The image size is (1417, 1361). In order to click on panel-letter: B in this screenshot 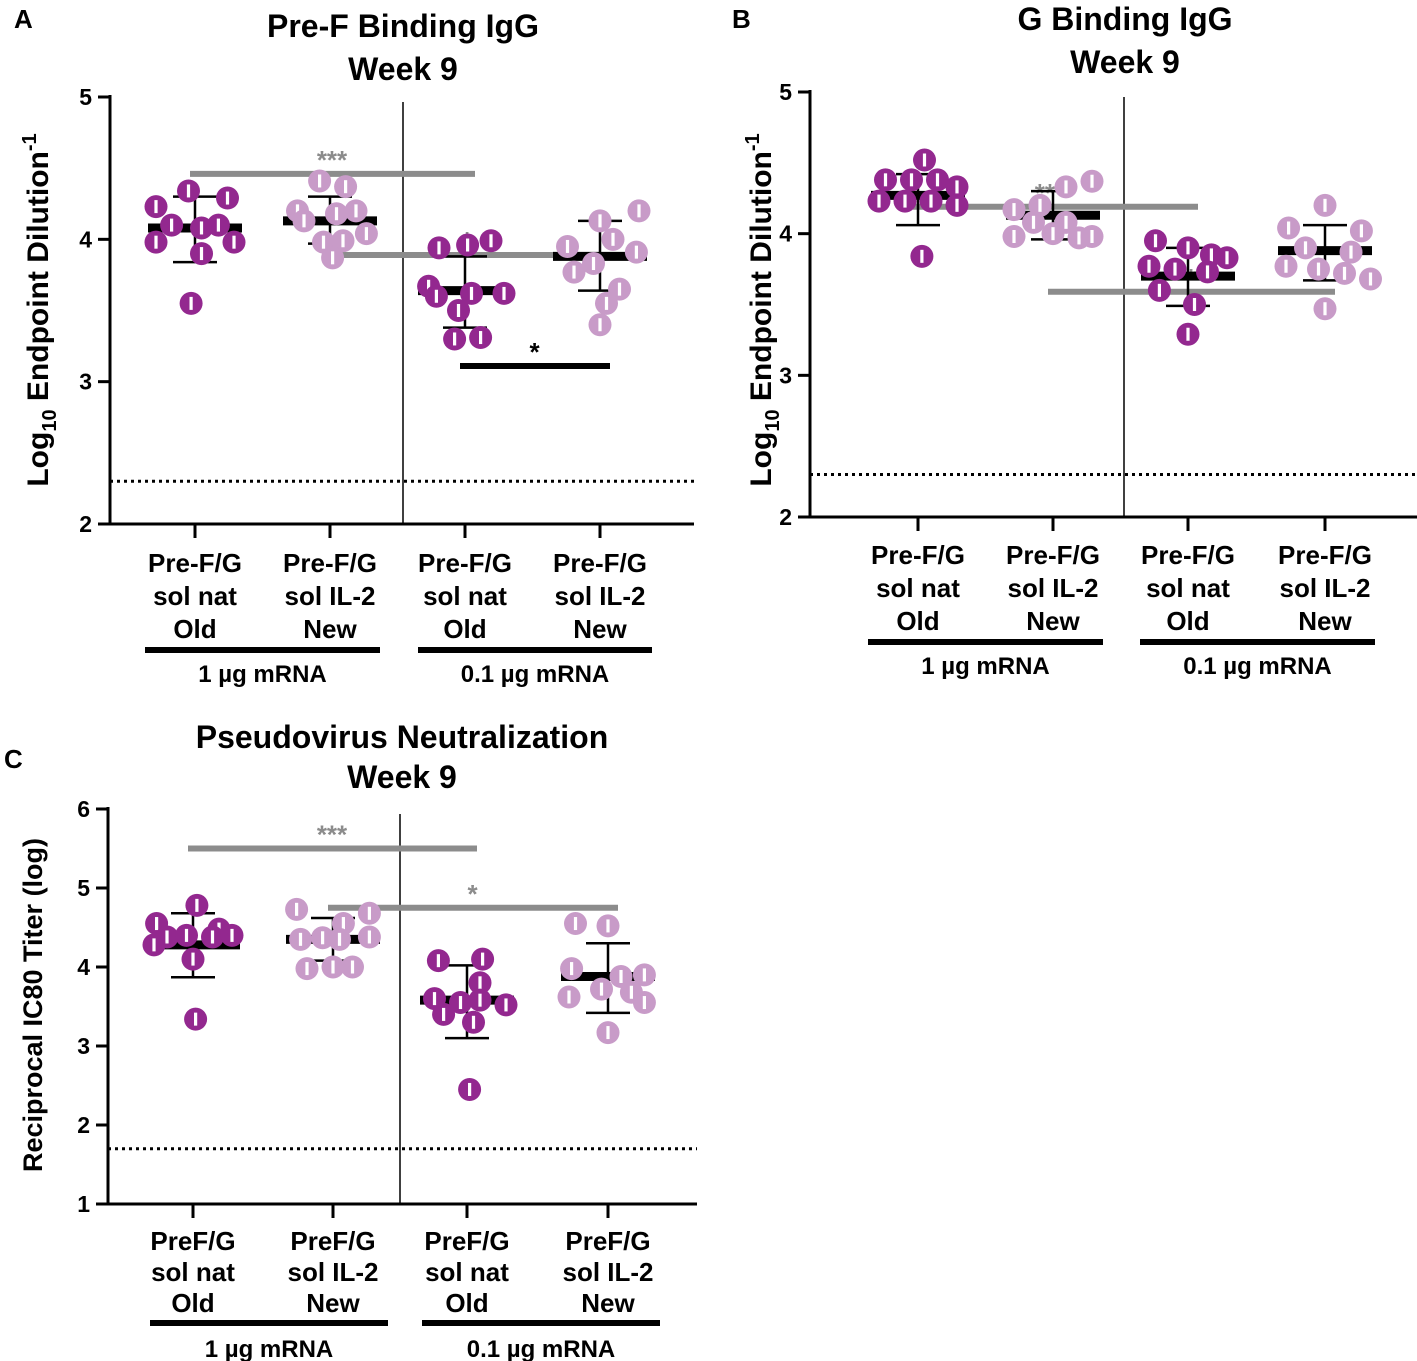, I will do `click(741, 19)`.